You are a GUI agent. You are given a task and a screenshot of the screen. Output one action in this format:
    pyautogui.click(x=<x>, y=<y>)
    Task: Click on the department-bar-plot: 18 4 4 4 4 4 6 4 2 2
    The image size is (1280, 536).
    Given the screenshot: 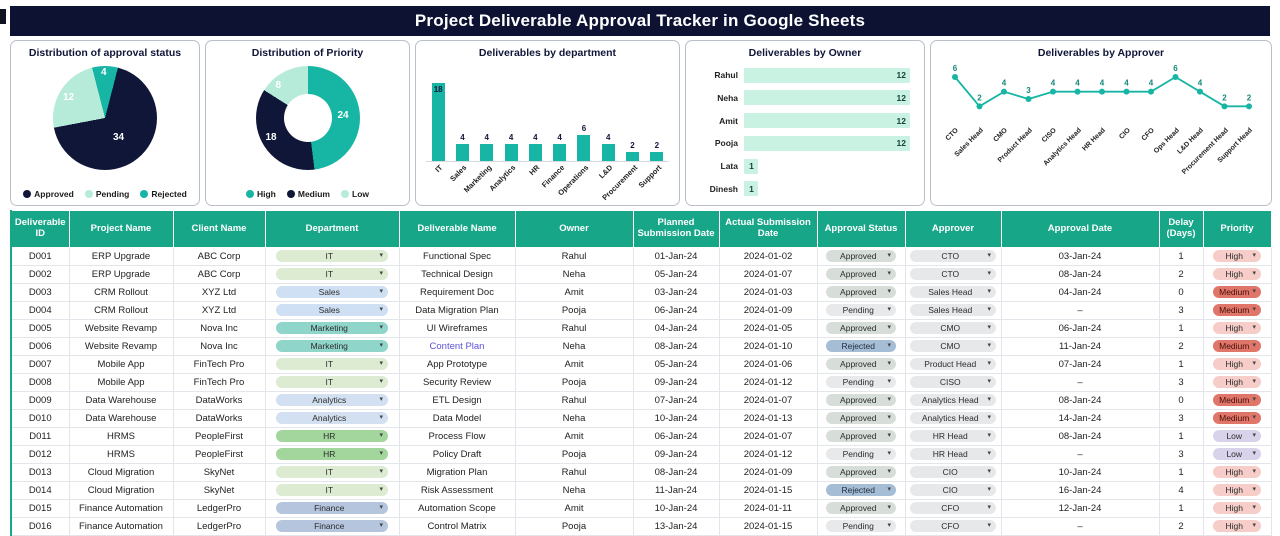 What is the action you would take?
    pyautogui.click(x=547, y=114)
    